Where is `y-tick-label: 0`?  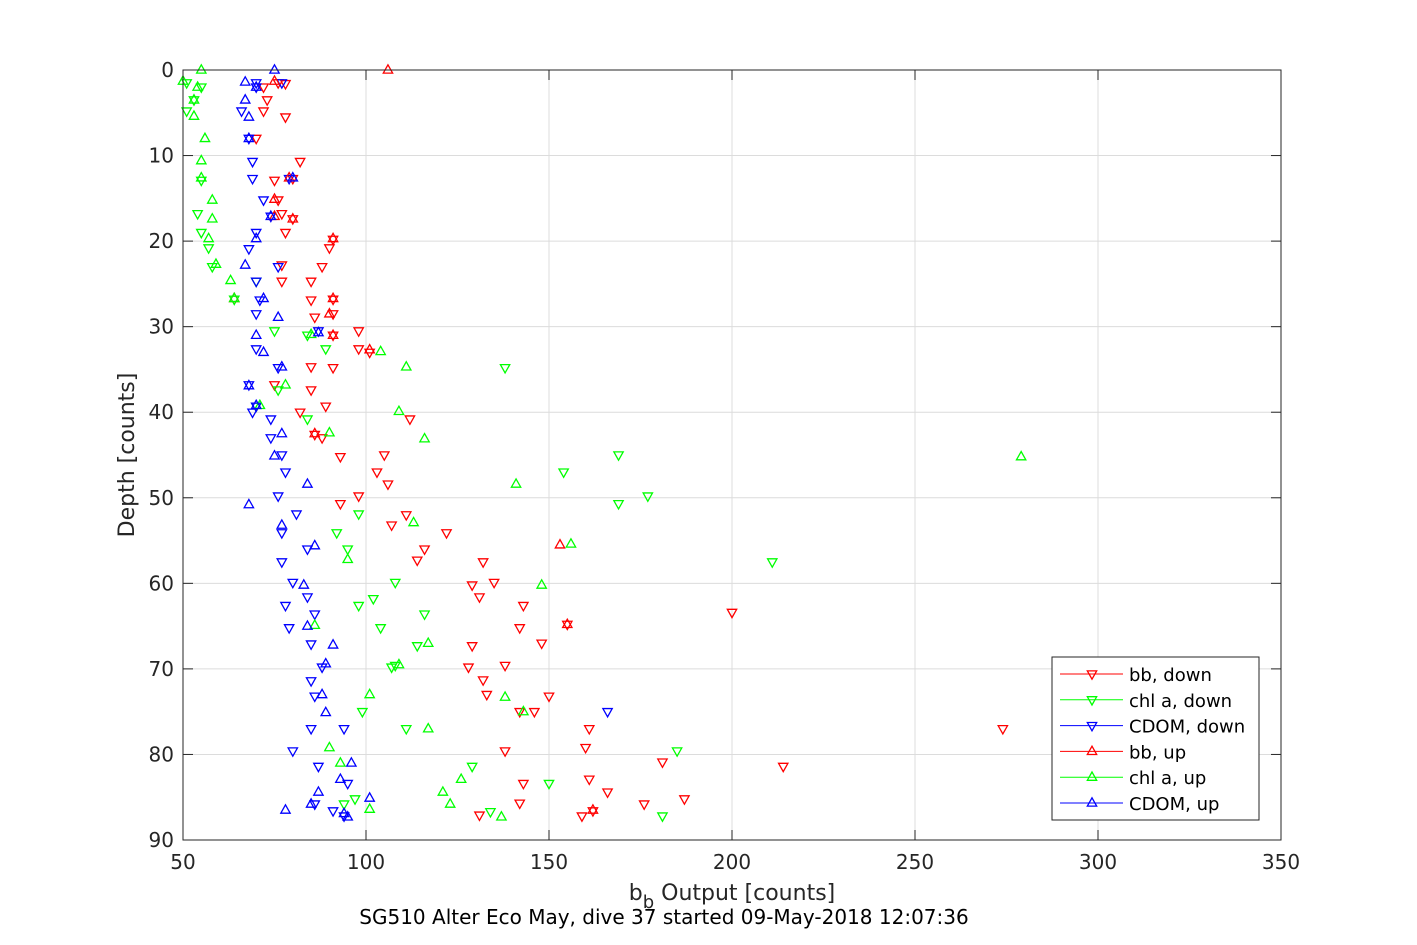 y-tick-label: 0 is located at coordinates (167, 70).